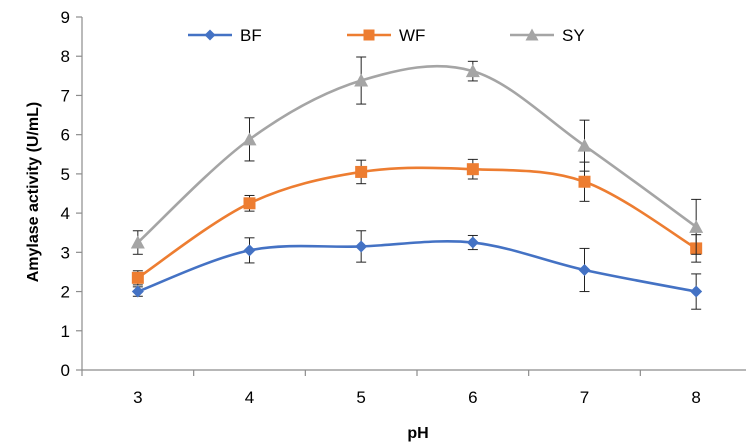 The height and width of the screenshot is (446, 746). What do you see at coordinates (65, 135) in the screenshot?
I see `y-tick-label: 6` at bounding box center [65, 135].